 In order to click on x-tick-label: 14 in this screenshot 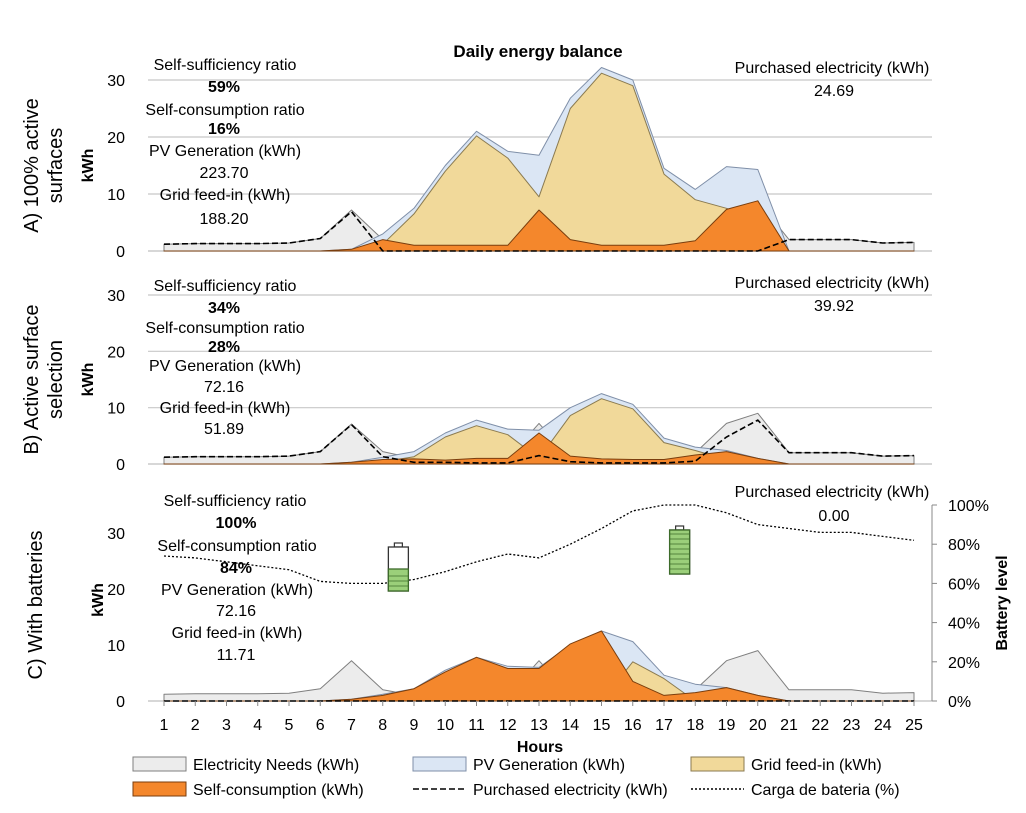, I will do `click(570, 725)`.